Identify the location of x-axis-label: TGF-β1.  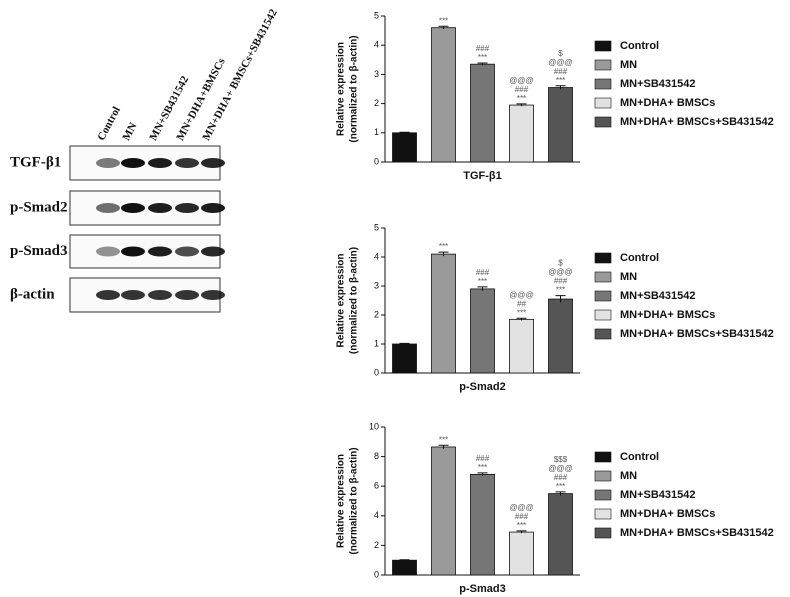
(482, 176).